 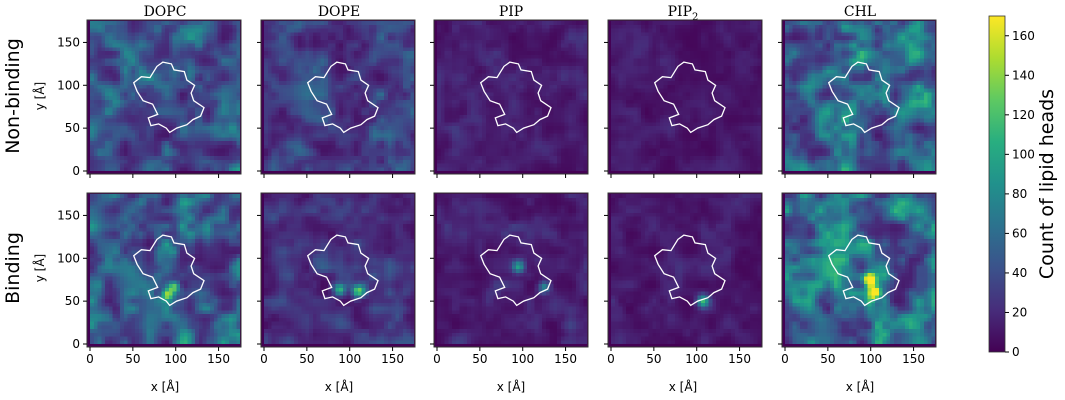 I want to click on y-axis-labels: y [Å] y [Å], so click(x=39, y=182).